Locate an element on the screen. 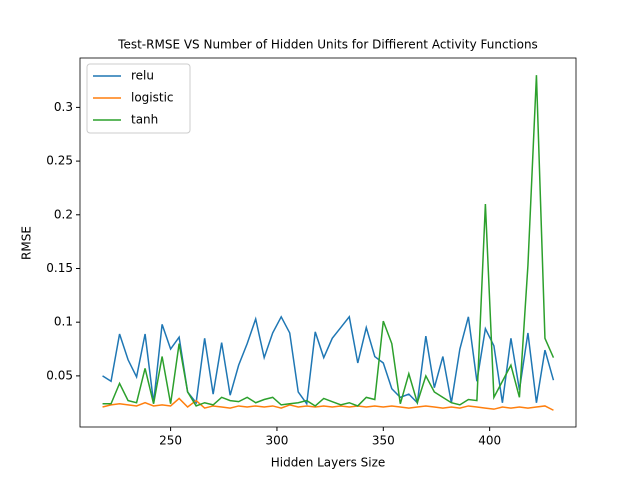  x-axis-label: Hidden Layers Size is located at coordinates (328, 463).